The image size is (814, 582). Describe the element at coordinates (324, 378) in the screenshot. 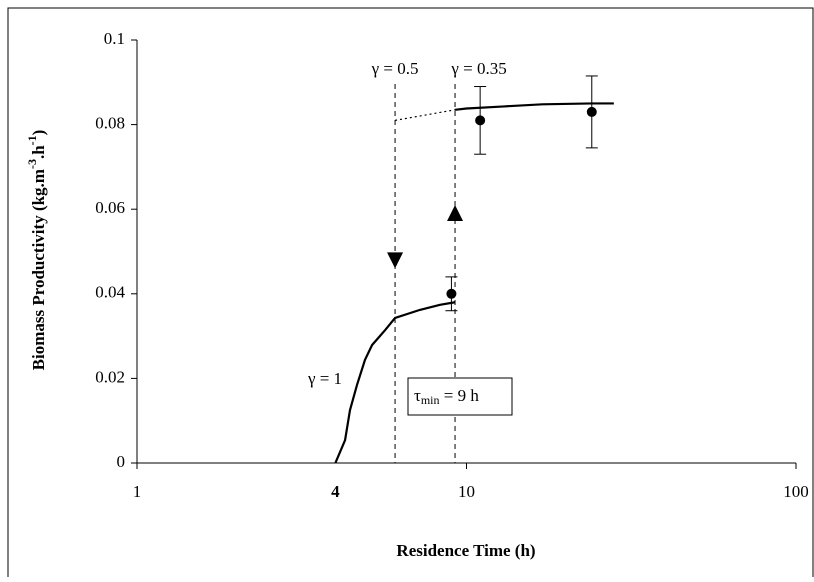

I see `gamma-label: γ = 1` at that location.